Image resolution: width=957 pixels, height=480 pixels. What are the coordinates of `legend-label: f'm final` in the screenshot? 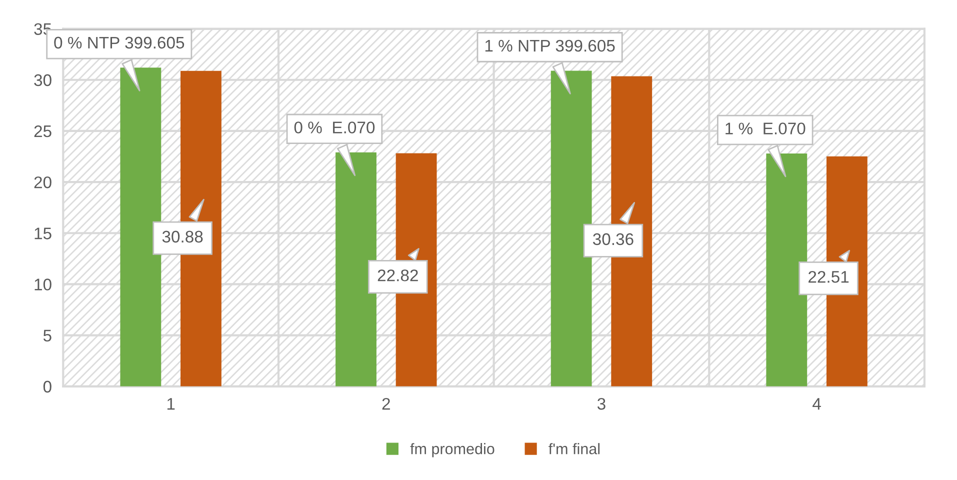 It's located at (574, 448).